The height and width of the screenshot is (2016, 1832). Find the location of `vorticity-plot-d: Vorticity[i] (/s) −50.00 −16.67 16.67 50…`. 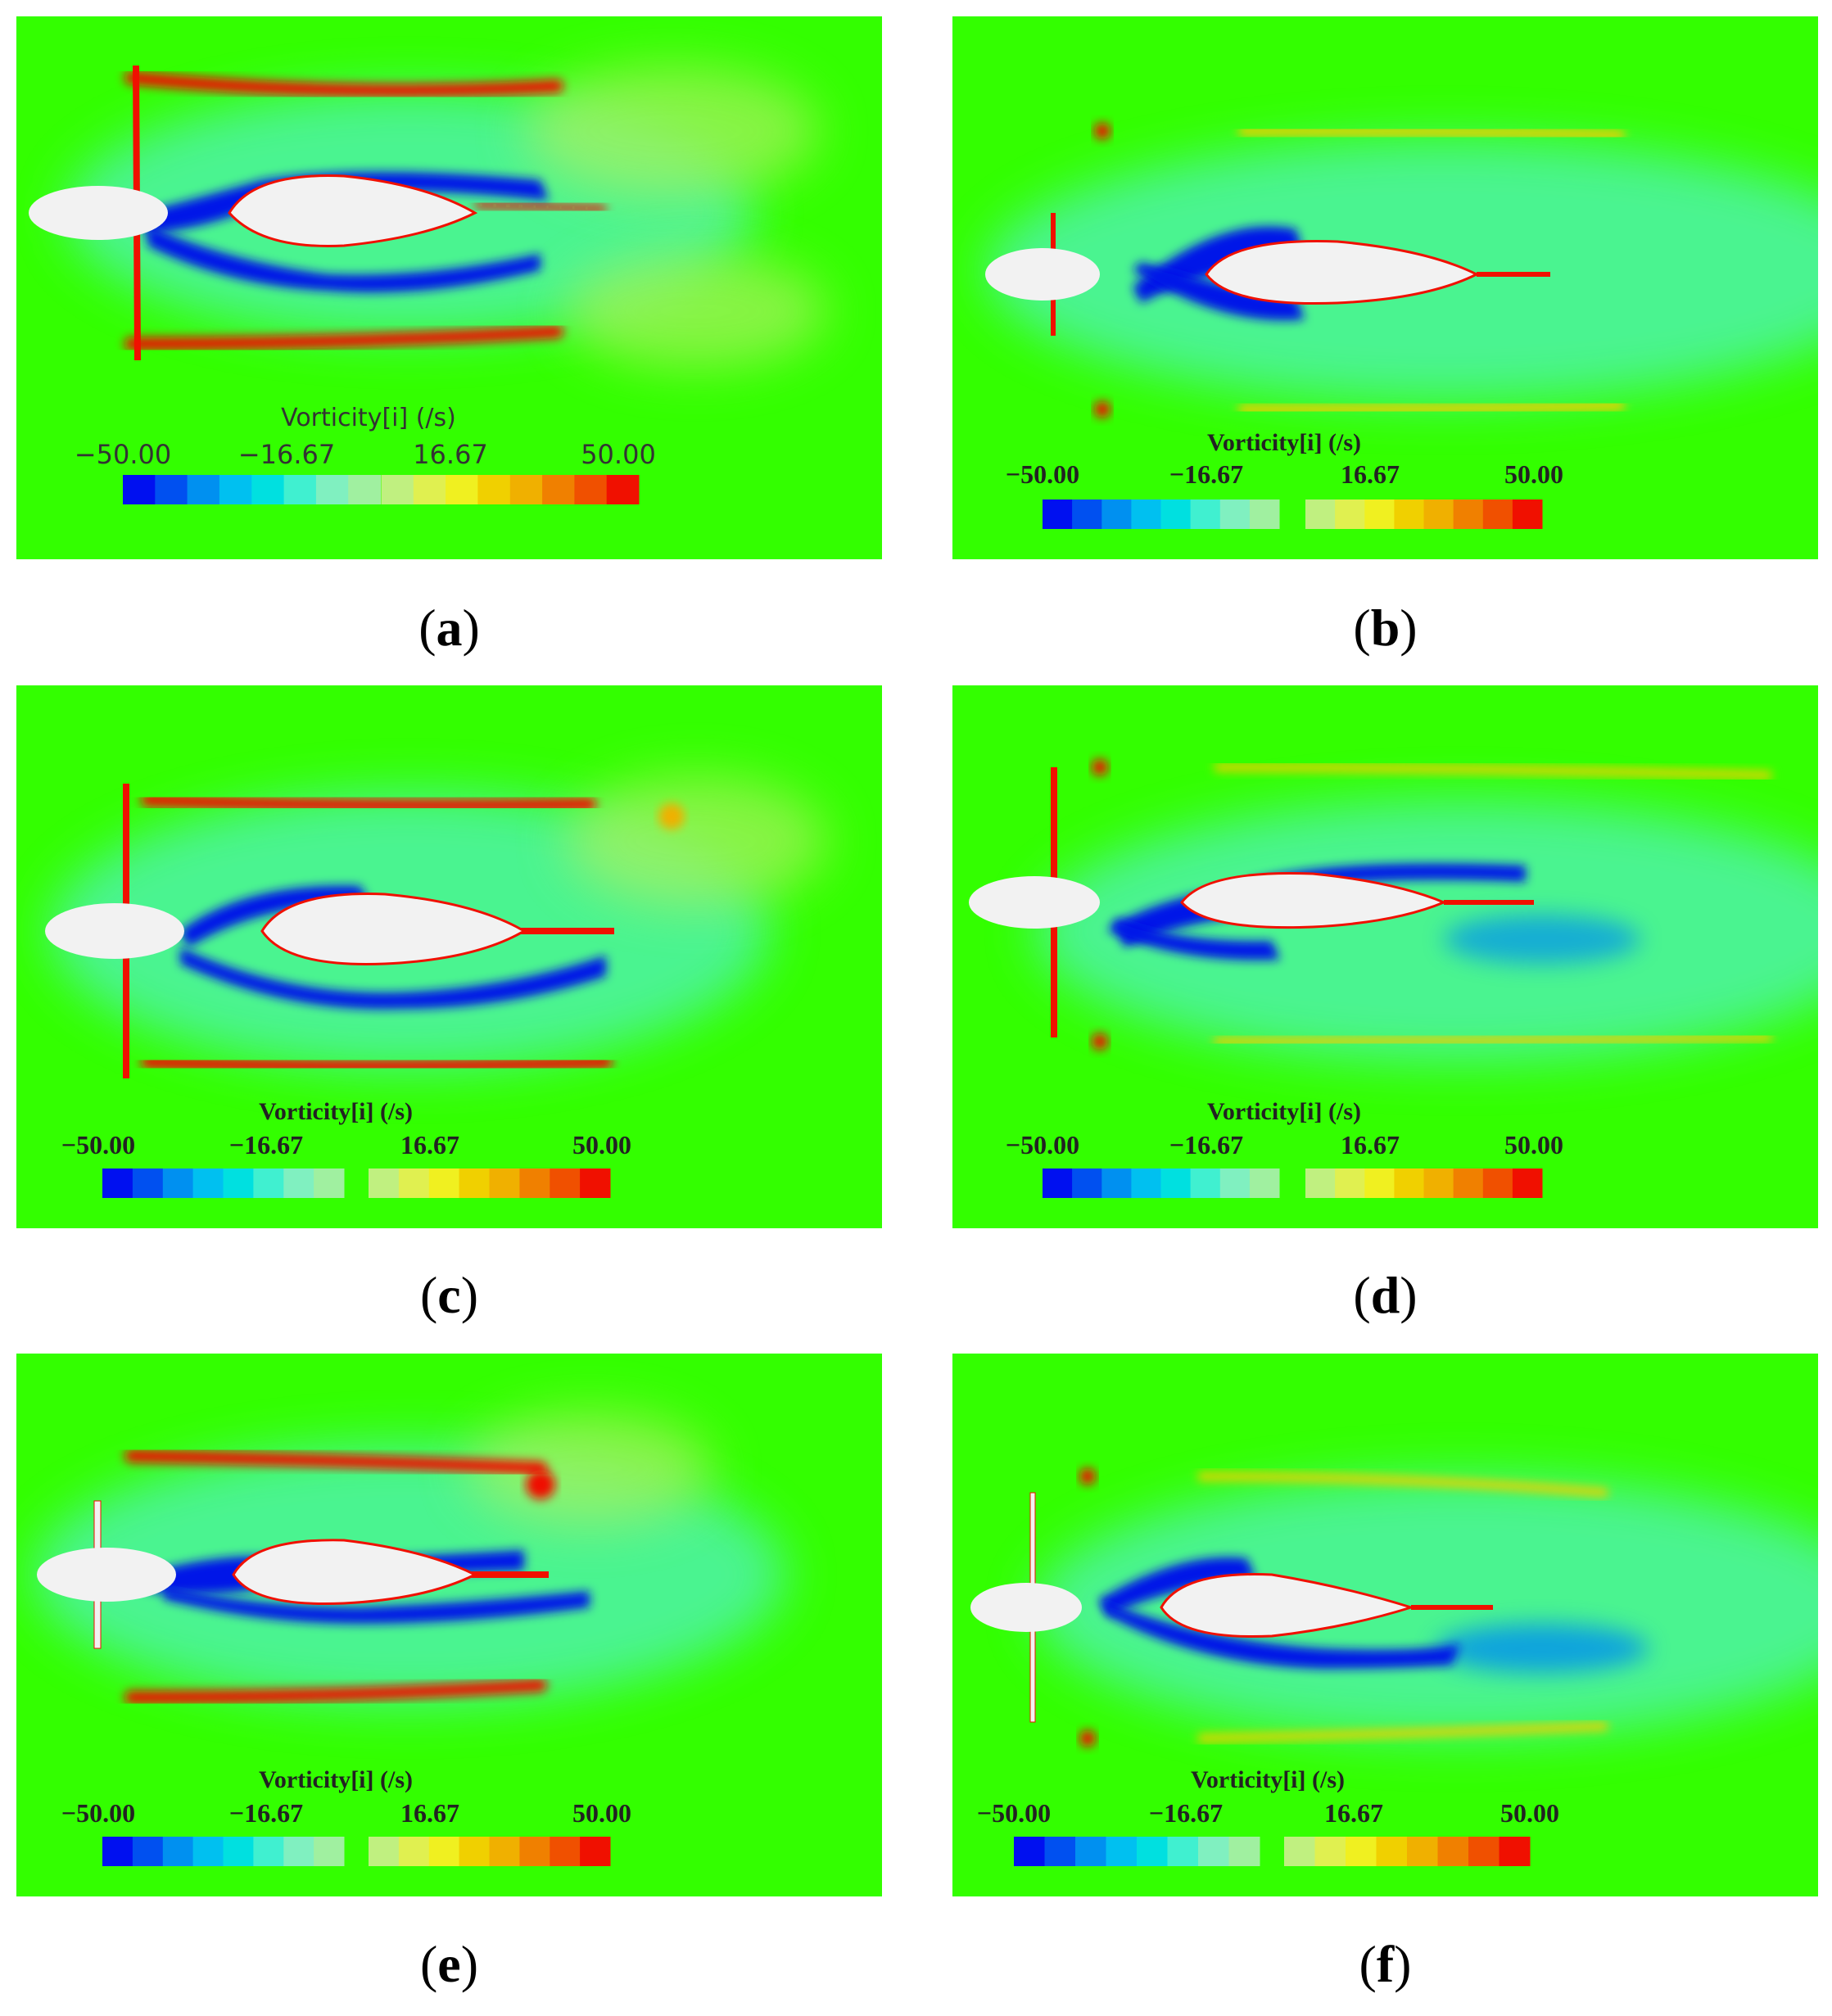

vorticity-plot-d: Vorticity[i] (/s) −50.00 −16.67 16.67 50… is located at coordinates (1385, 956).